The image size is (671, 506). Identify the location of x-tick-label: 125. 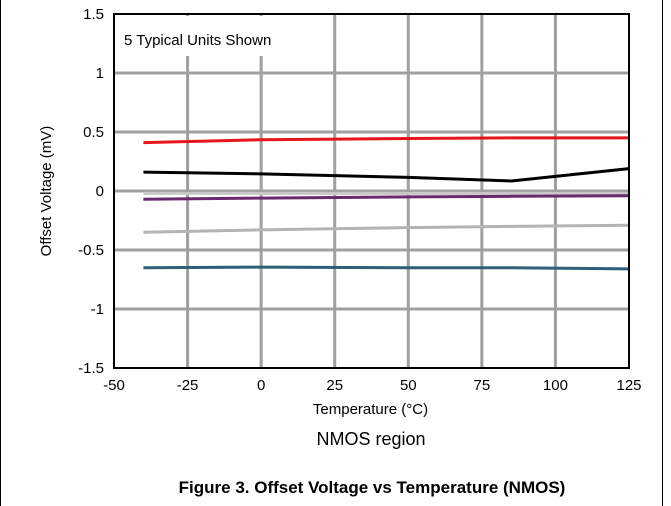
(628, 385).